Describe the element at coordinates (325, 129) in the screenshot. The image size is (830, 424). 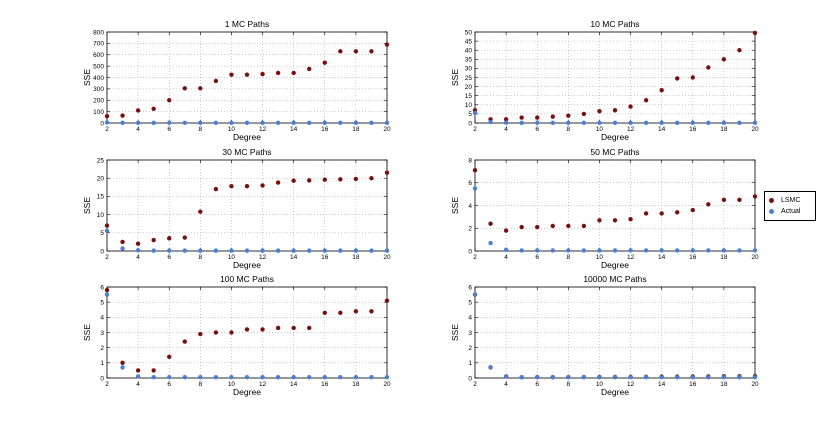
I see `x-tick-label: 16` at that location.